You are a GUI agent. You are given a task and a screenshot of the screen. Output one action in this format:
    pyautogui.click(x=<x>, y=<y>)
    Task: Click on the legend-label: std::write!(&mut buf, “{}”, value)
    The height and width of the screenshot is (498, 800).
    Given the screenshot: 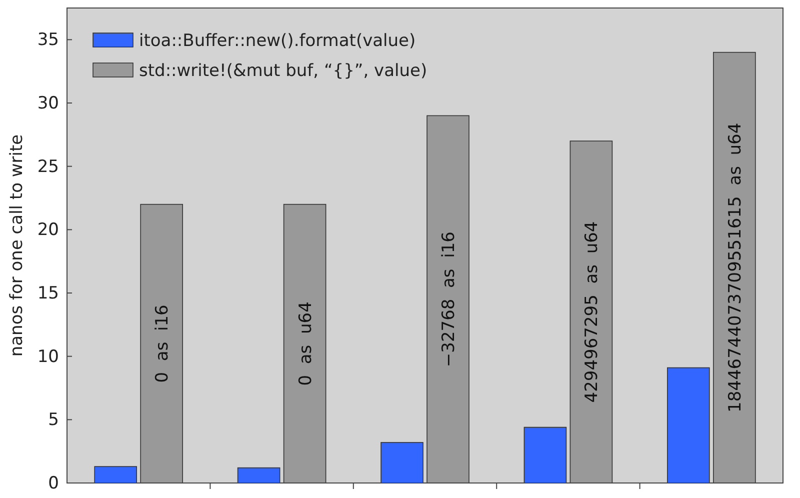 What is the action you would take?
    pyautogui.click(x=283, y=71)
    